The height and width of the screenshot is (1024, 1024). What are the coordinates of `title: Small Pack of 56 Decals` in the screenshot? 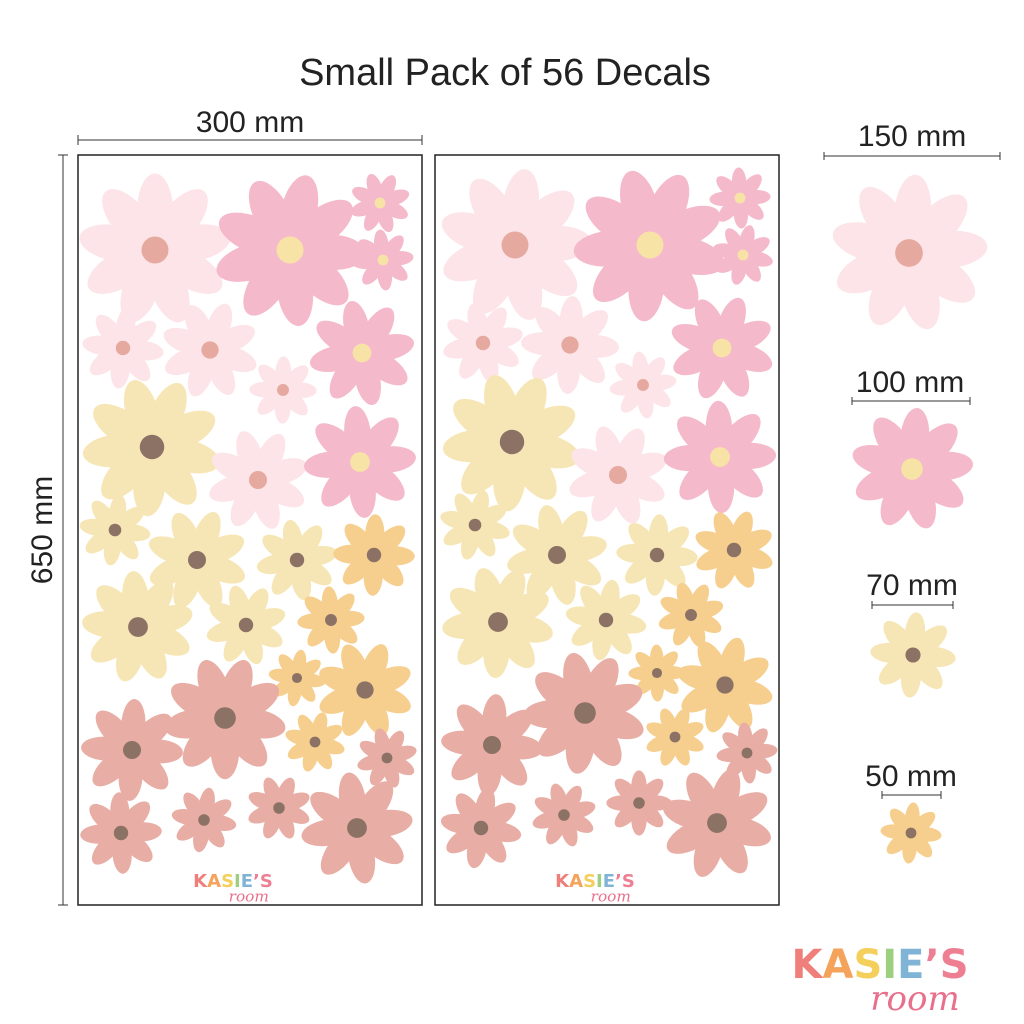 It's located at (505, 73).